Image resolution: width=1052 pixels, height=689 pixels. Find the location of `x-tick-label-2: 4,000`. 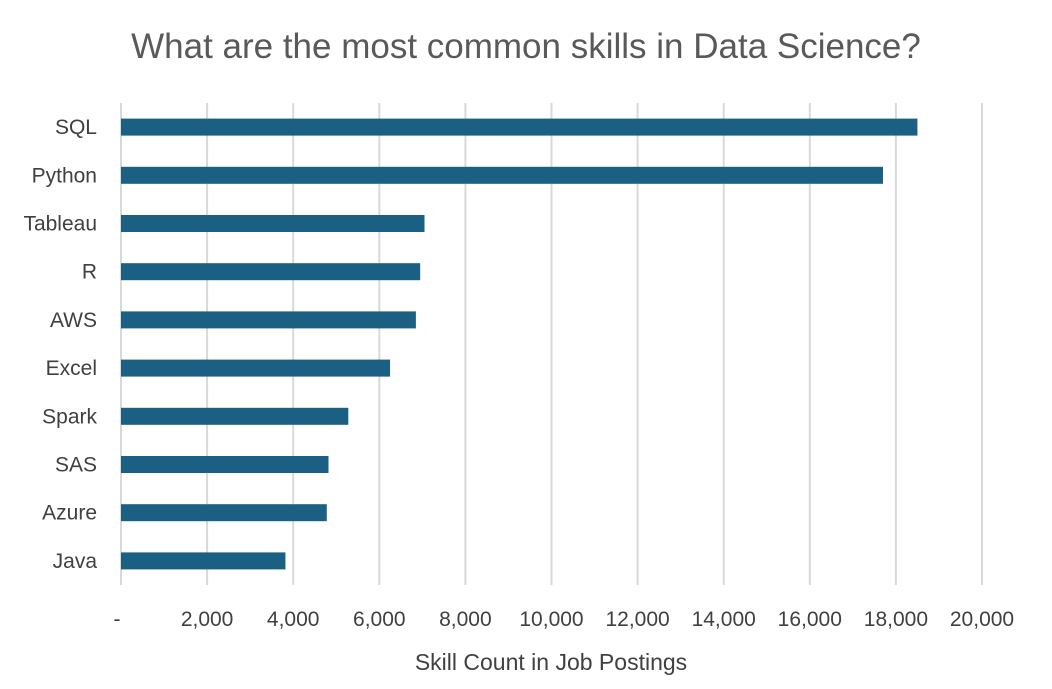

x-tick-label-2: 4,000 is located at coordinates (293, 619).